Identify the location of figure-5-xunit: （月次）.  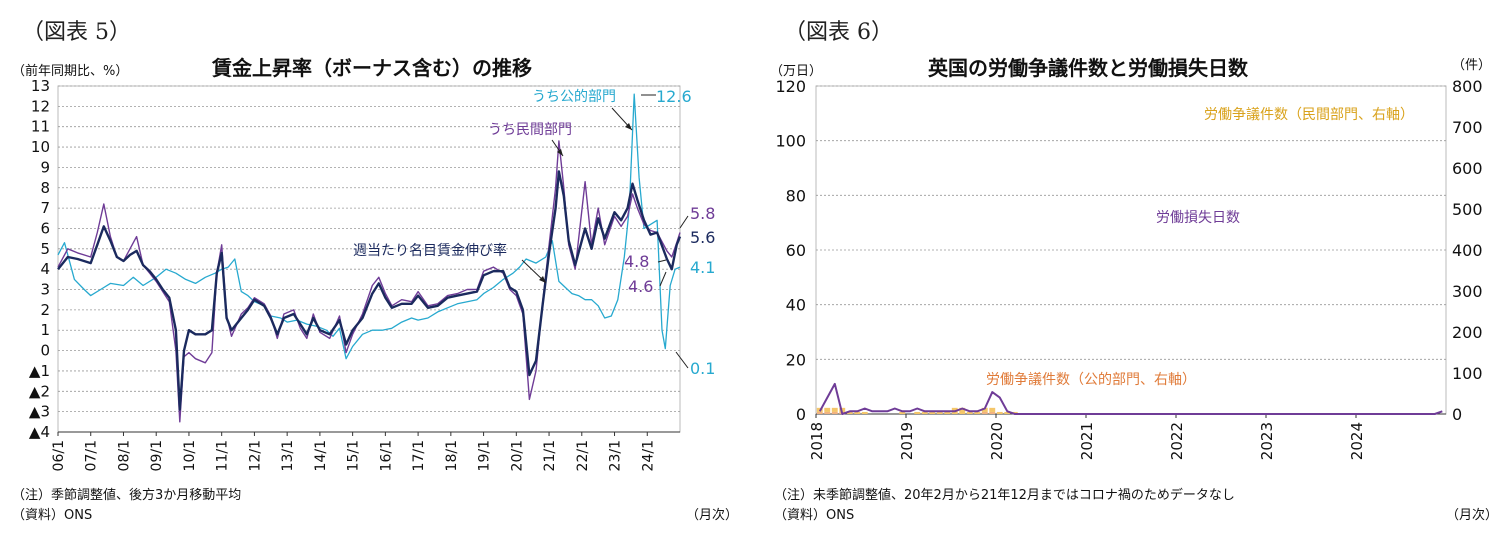
(712, 515).